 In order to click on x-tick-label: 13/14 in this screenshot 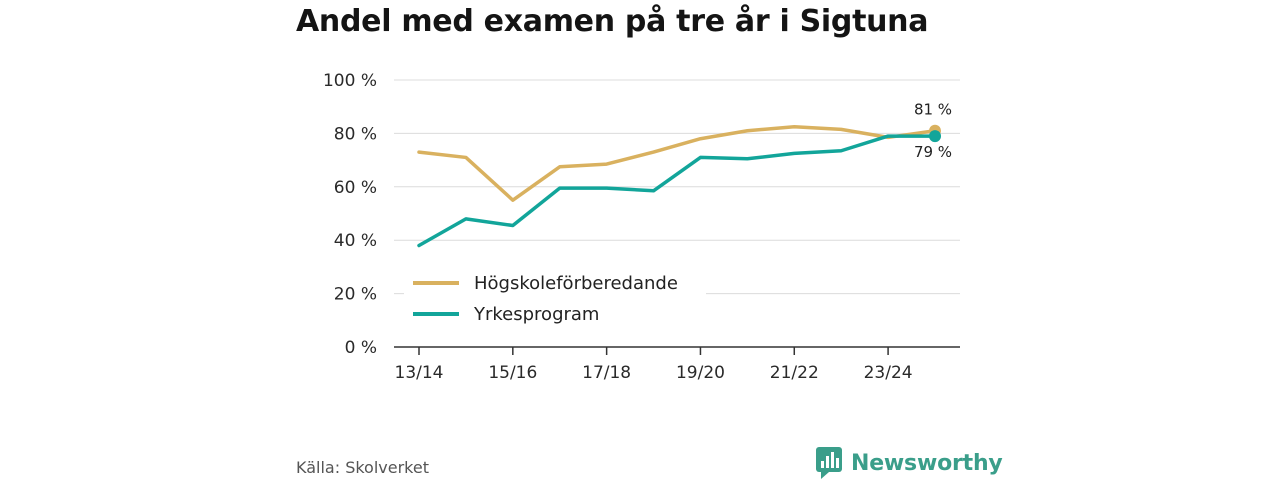, I will do `click(419, 373)`.